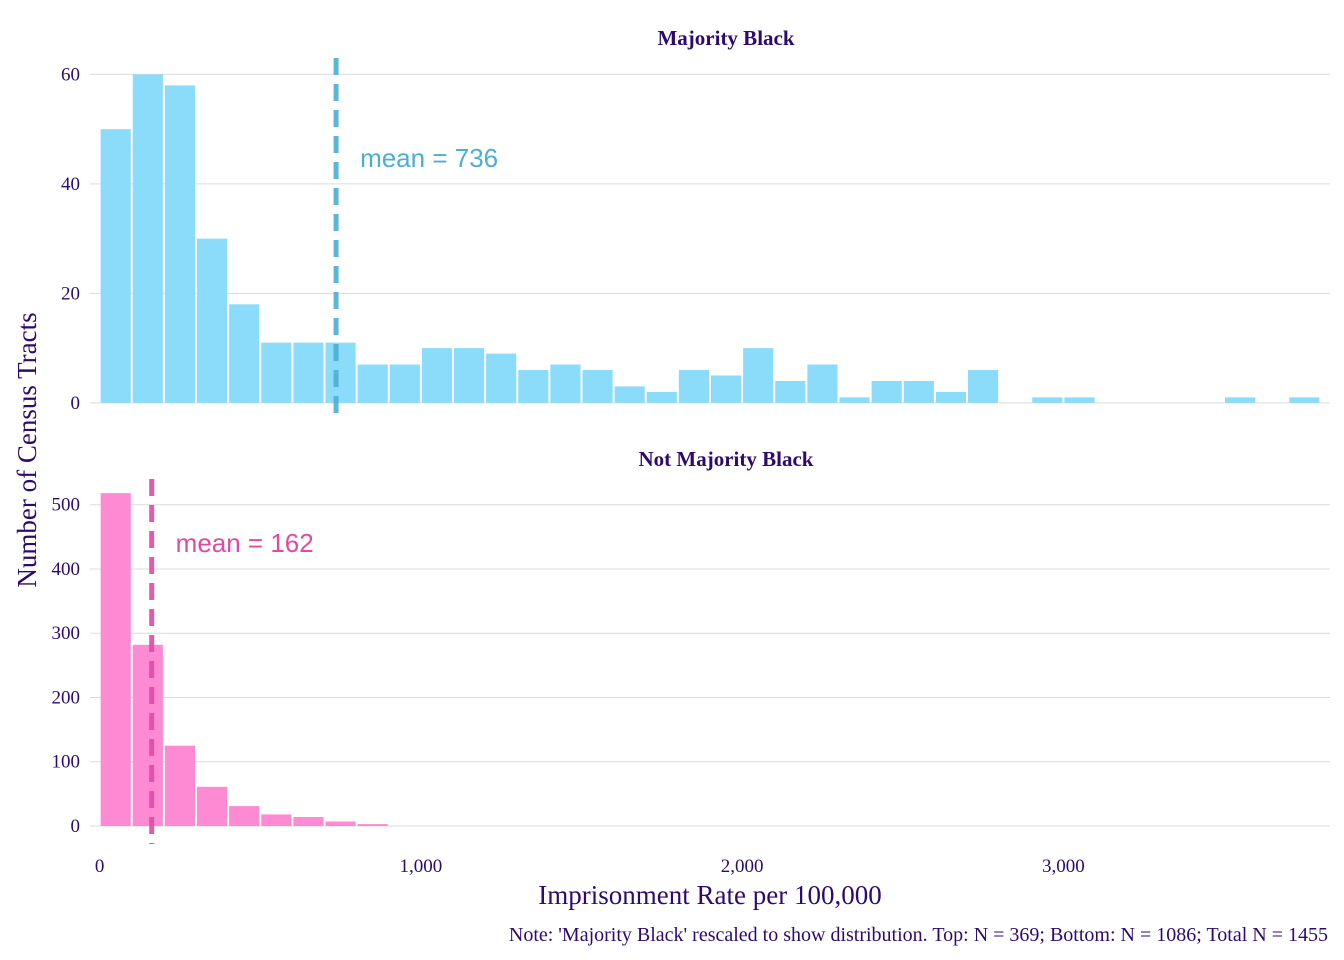  Describe the element at coordinates (421, 866) in the screenshot. I see `x-tick-label-1000: 1,000` at that location.